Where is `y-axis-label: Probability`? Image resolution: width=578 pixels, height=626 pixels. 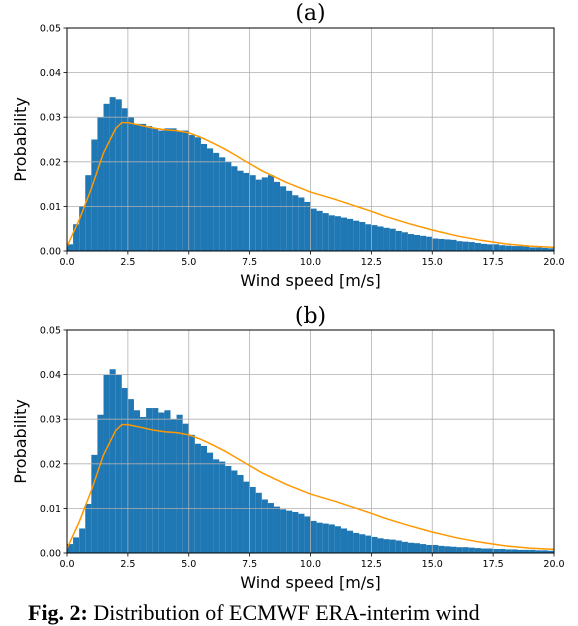
y-axis-label: Probability is located at coordinates (20, 139).